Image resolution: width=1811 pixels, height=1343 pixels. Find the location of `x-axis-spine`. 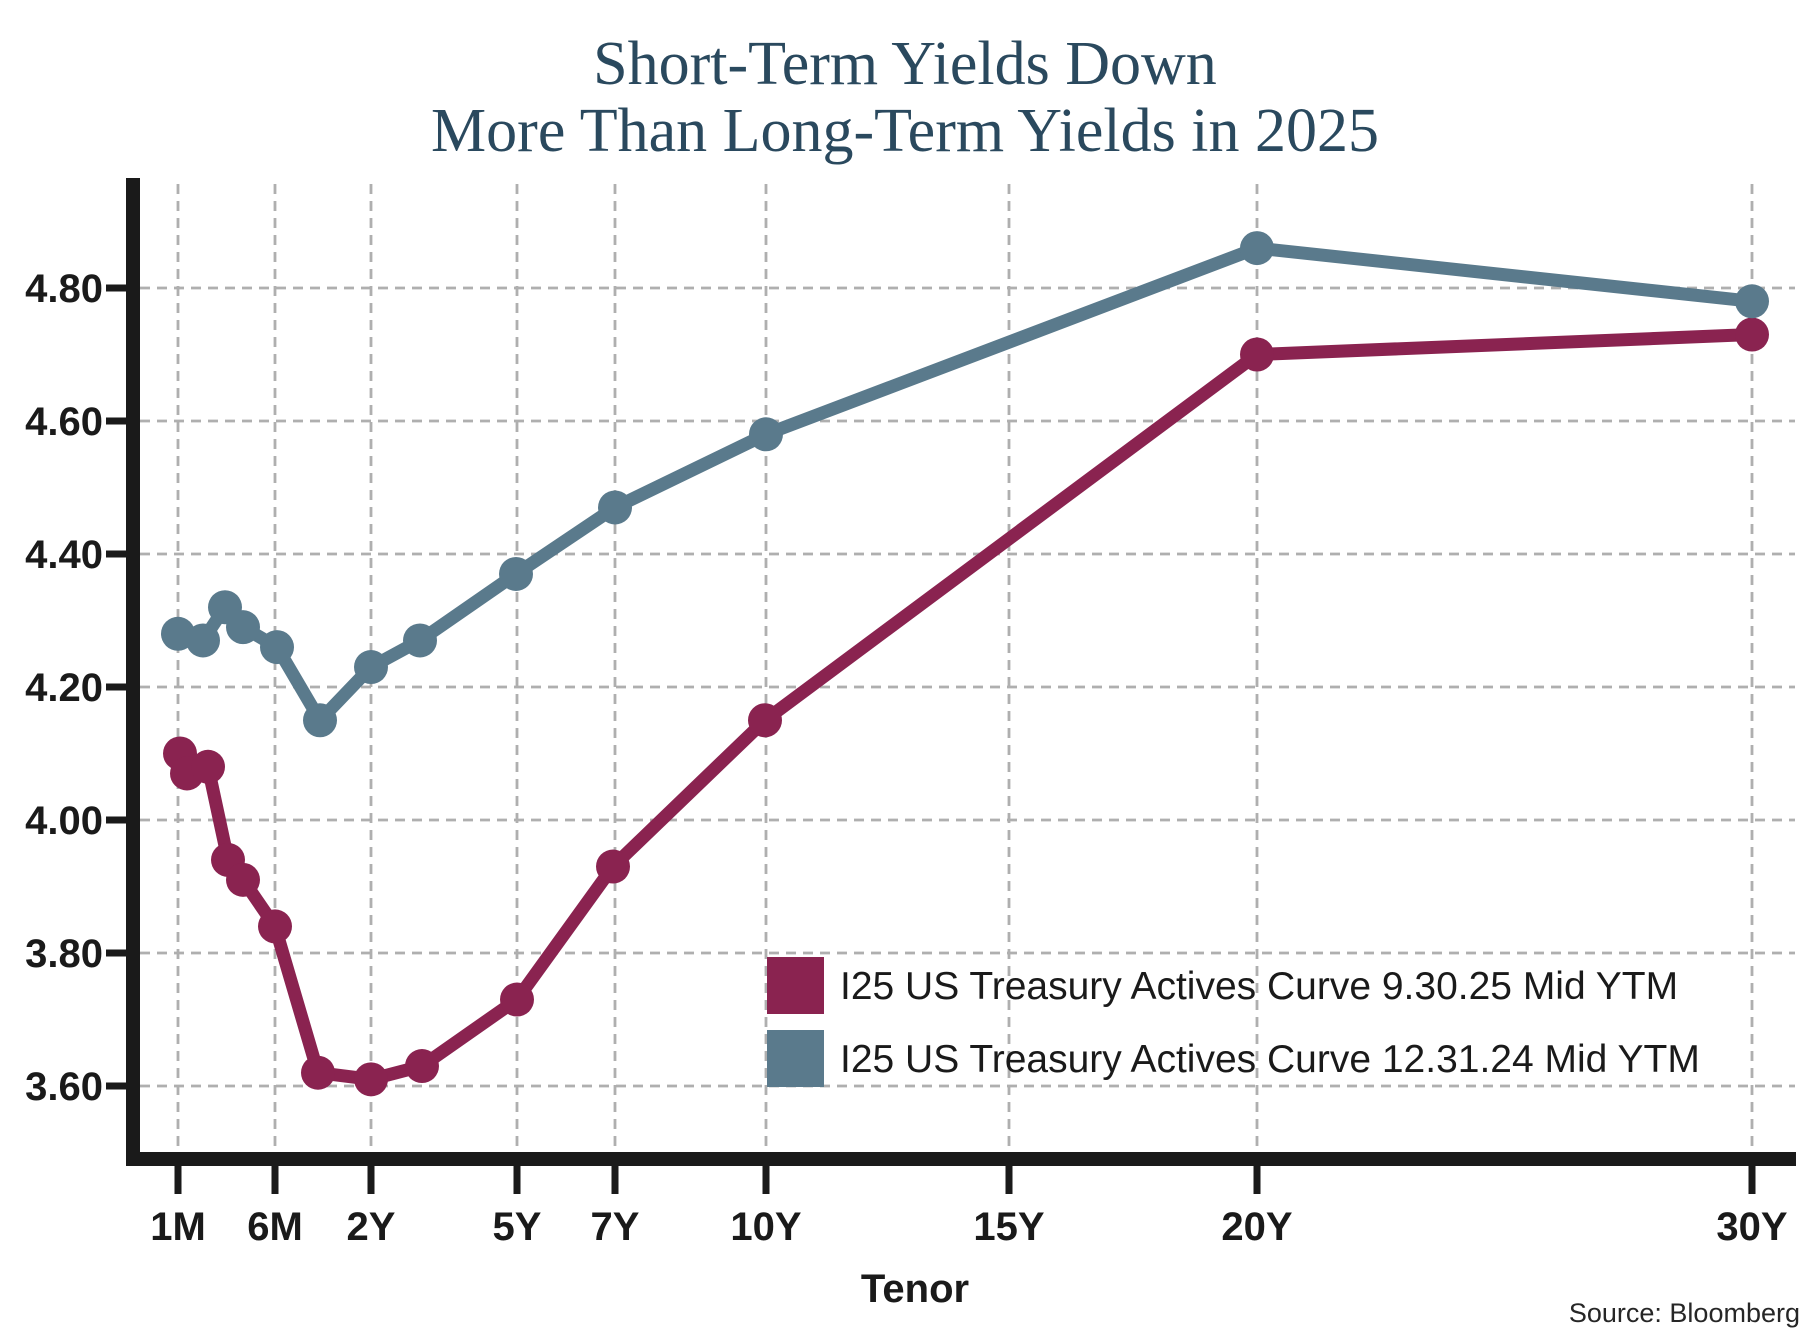

x-axis-spine is located at coordinates (961, 1159).